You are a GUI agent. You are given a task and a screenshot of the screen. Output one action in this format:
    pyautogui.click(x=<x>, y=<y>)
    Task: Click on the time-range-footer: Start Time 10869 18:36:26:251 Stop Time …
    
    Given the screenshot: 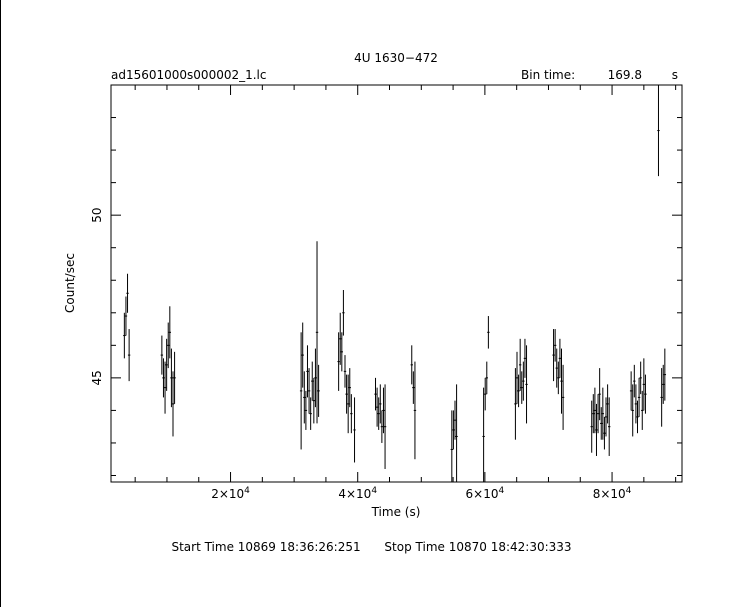 What is the action you would take?
    pyautogui.click(x=371, y=547)
    